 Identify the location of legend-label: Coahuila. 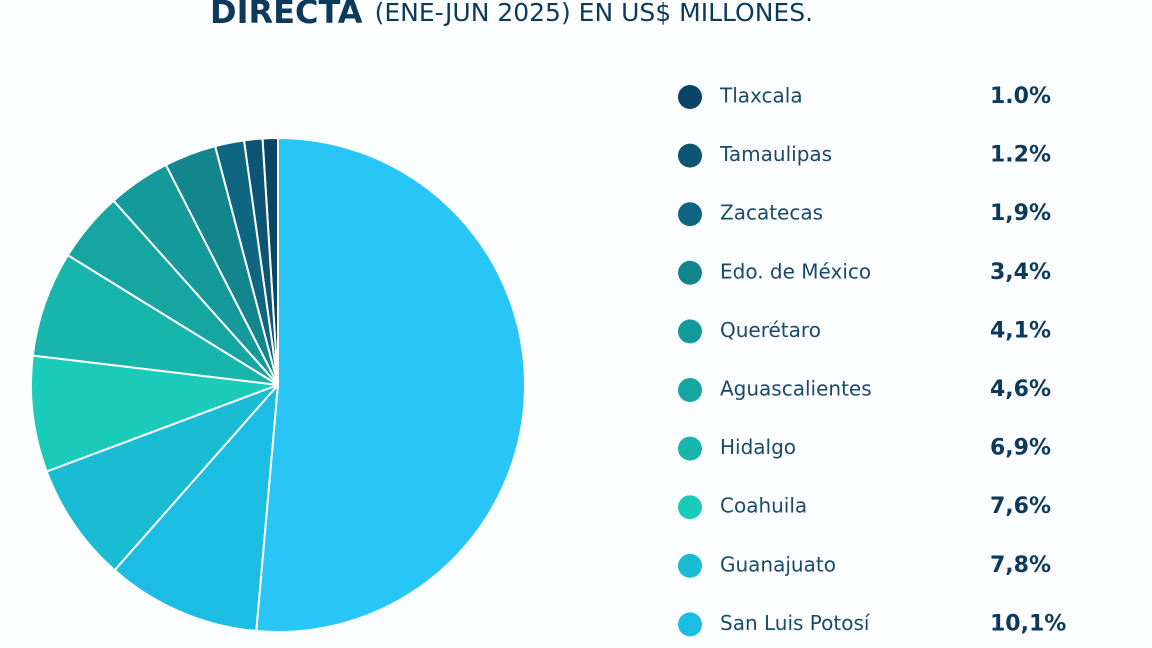
(763, 506).